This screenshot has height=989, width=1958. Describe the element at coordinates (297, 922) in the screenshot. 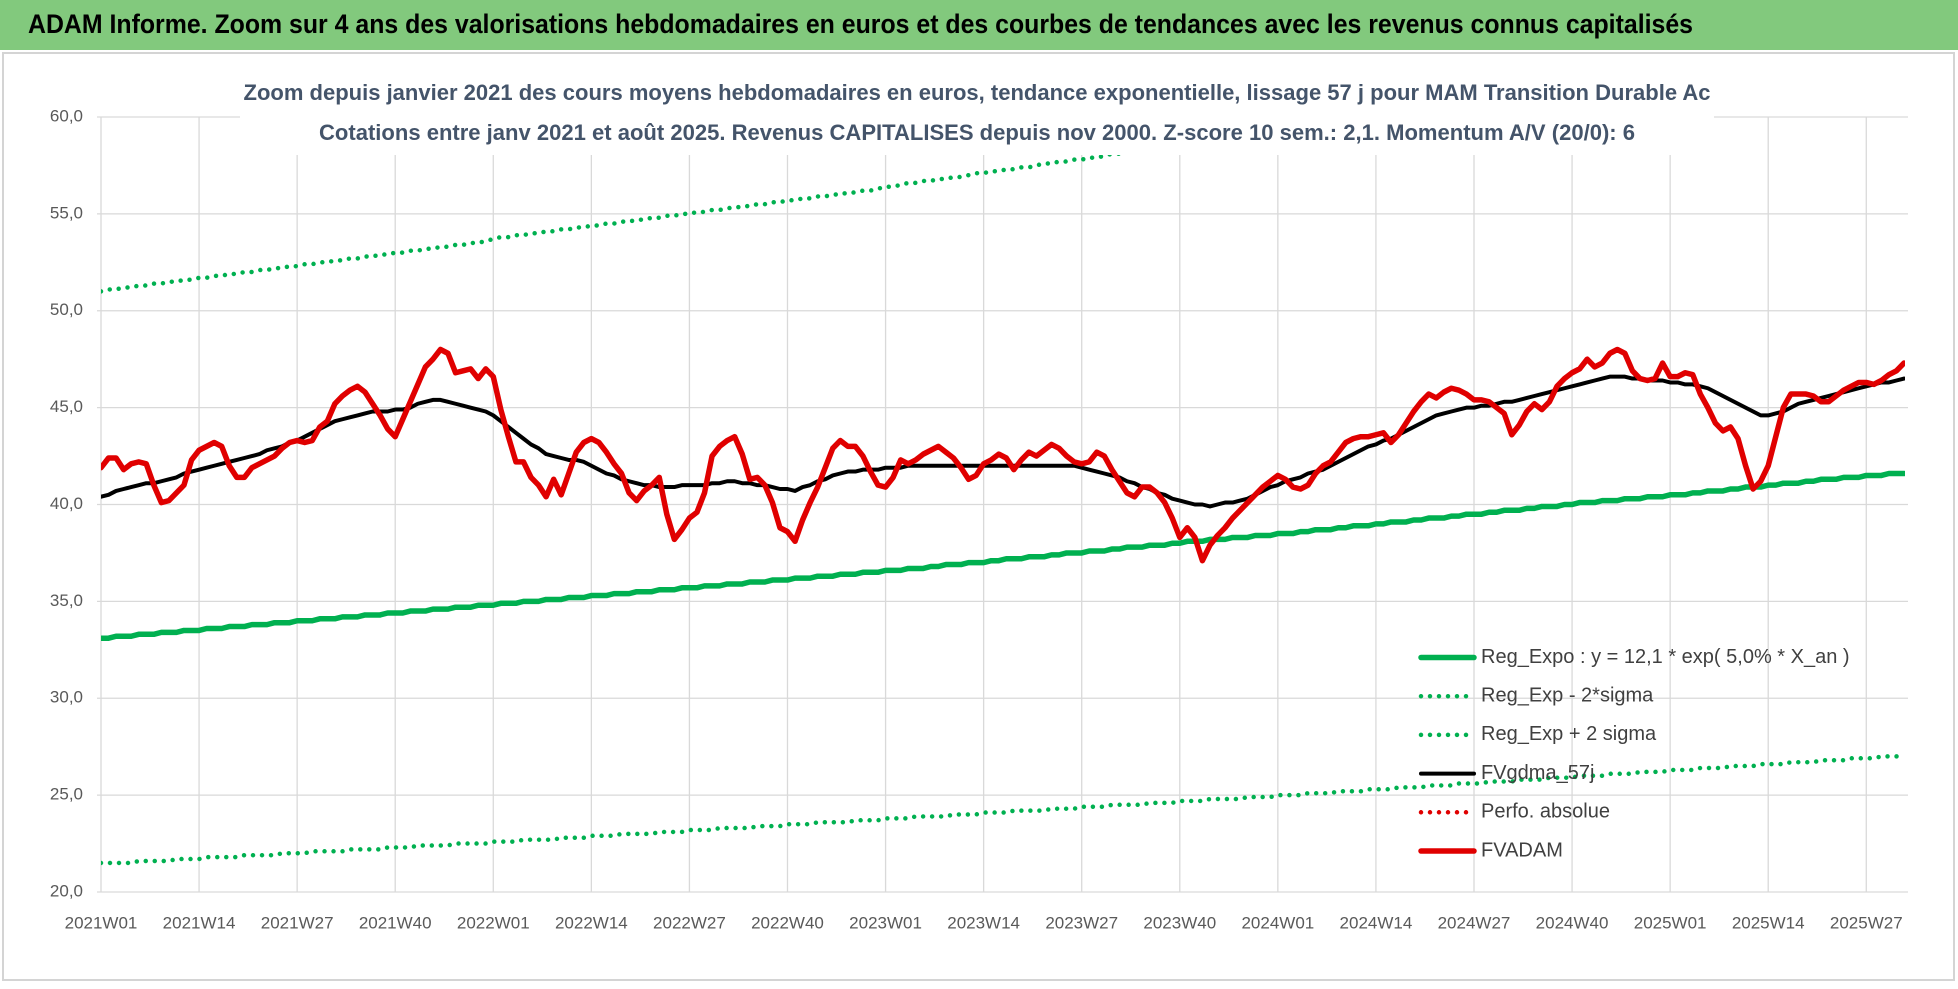

I see `x-tick-label: 2021W27` at that location.